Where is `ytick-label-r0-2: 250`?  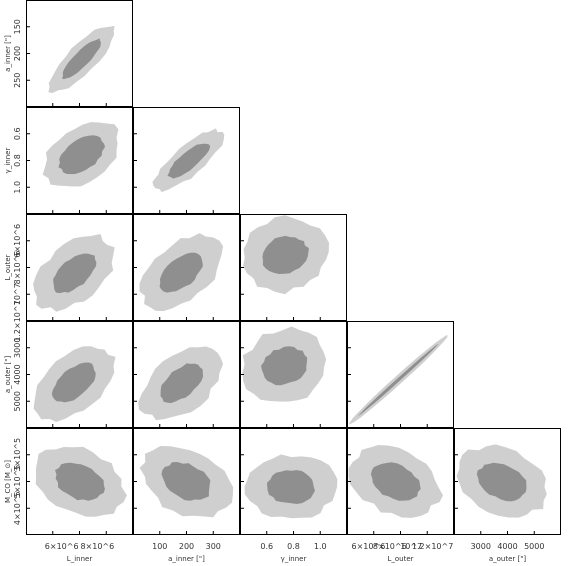
ytick-label-r0-2: 250 is located at coordinates (17, 80).